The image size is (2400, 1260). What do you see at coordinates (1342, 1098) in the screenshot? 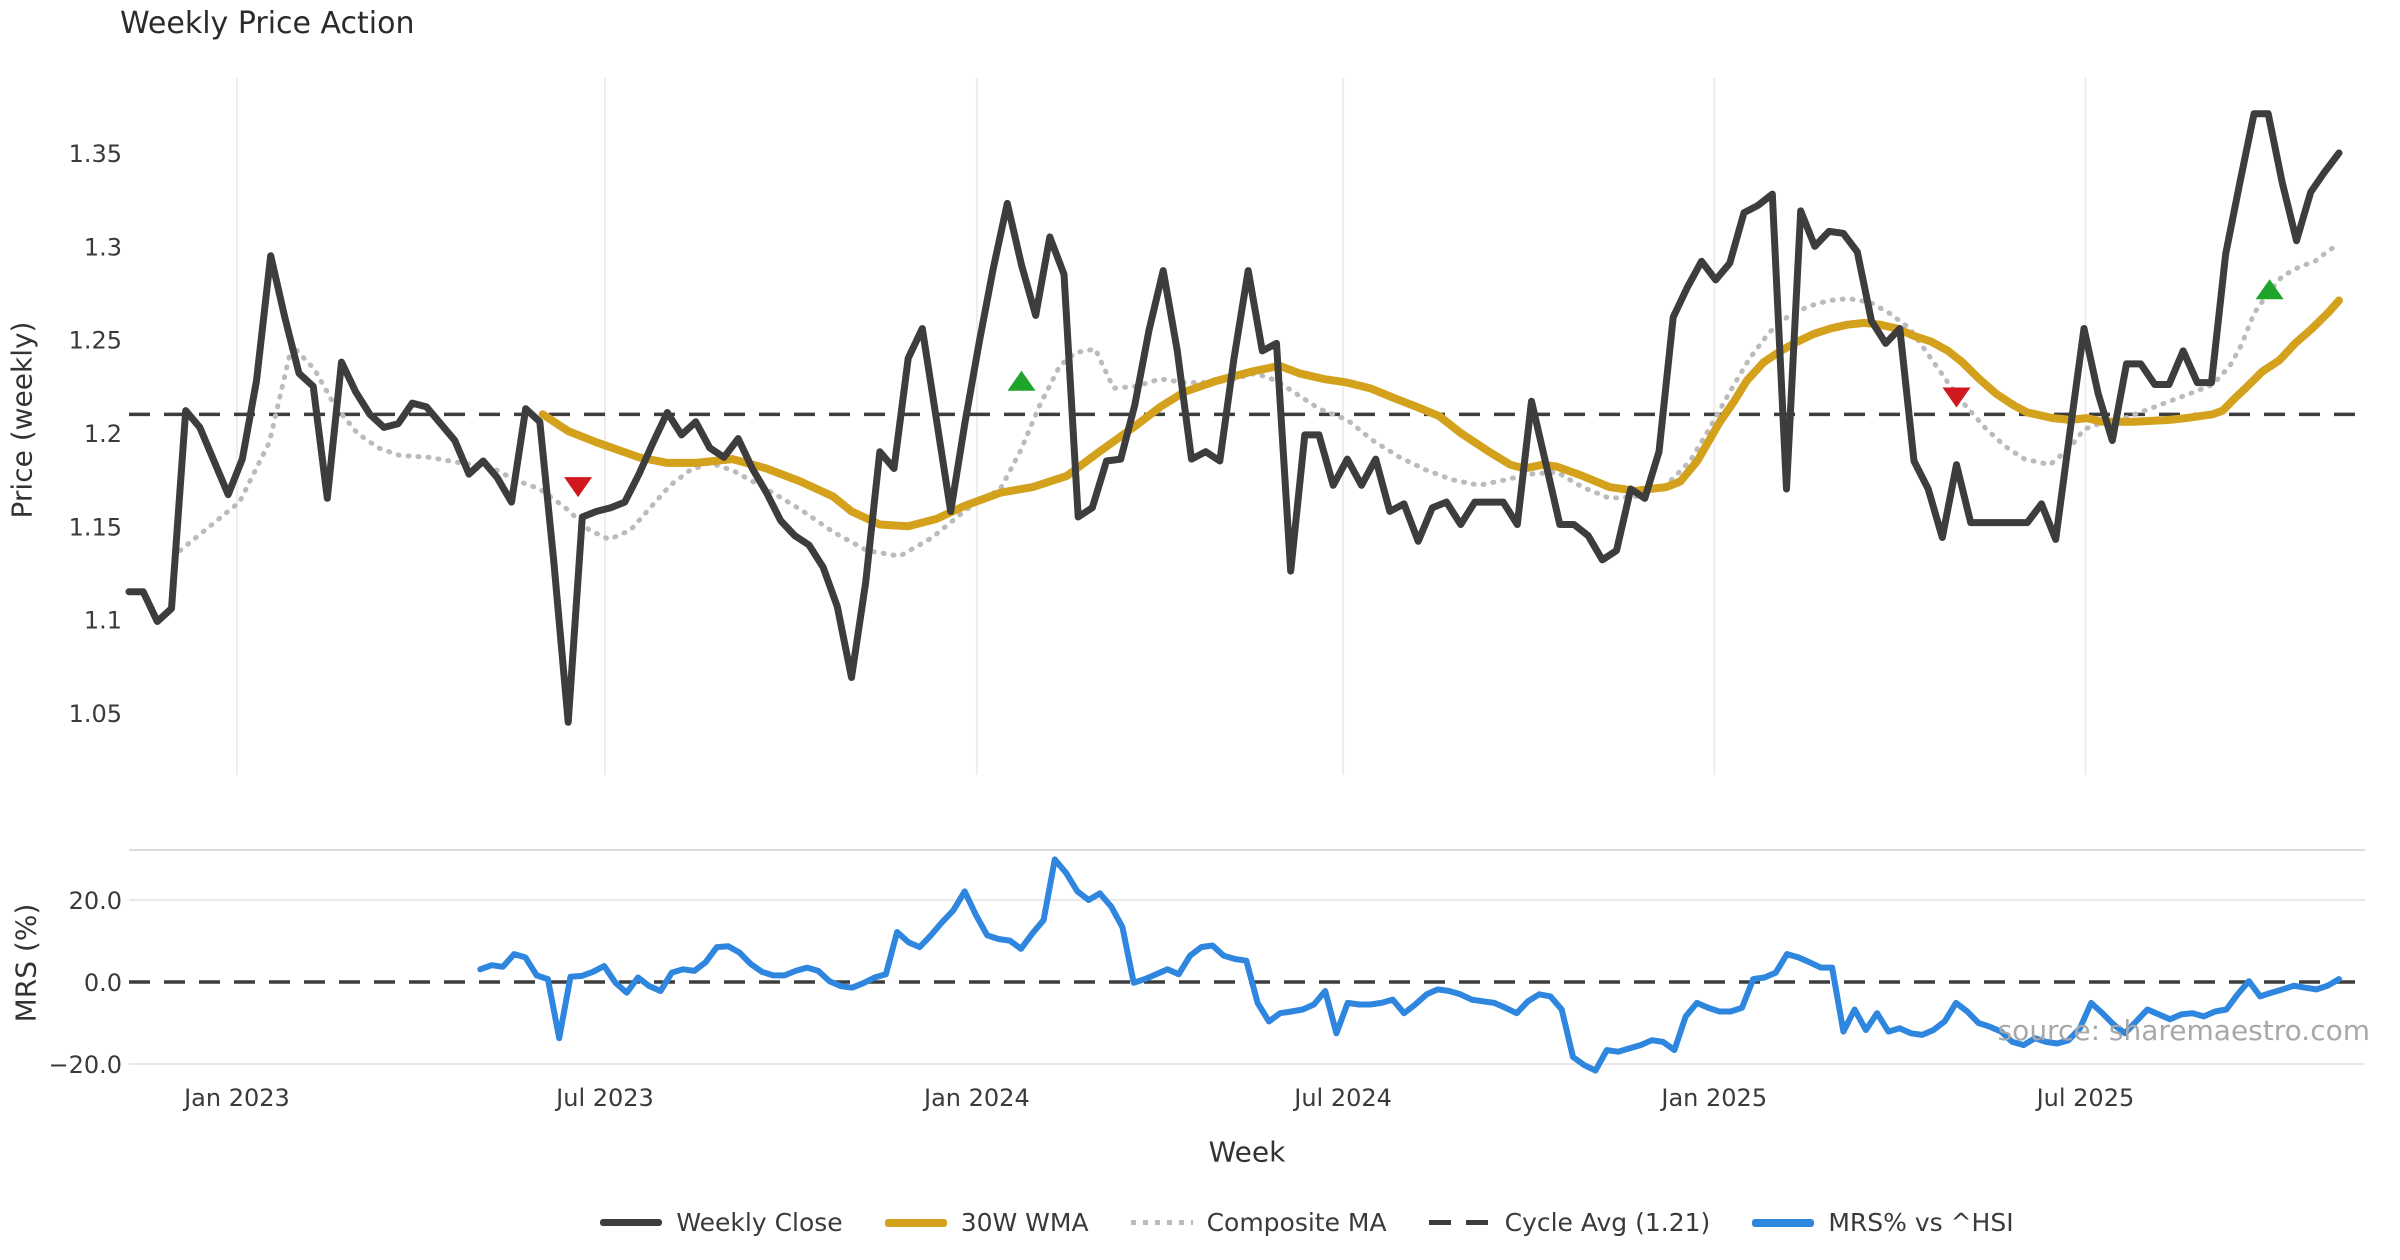
I see `x-tick-label: Jul 2024` at bounding box center [1342, 1098].